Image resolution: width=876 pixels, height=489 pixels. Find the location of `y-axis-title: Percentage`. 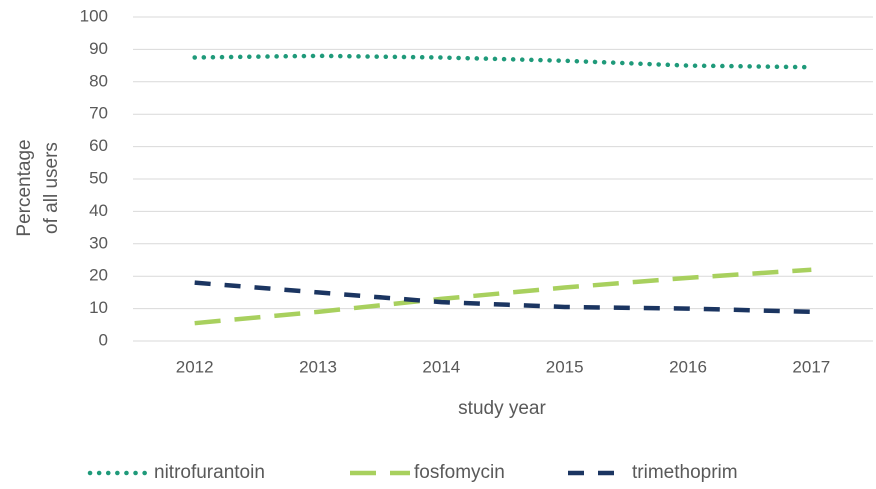

y-axis-title: Percentage is located at coordinates (24, 187).